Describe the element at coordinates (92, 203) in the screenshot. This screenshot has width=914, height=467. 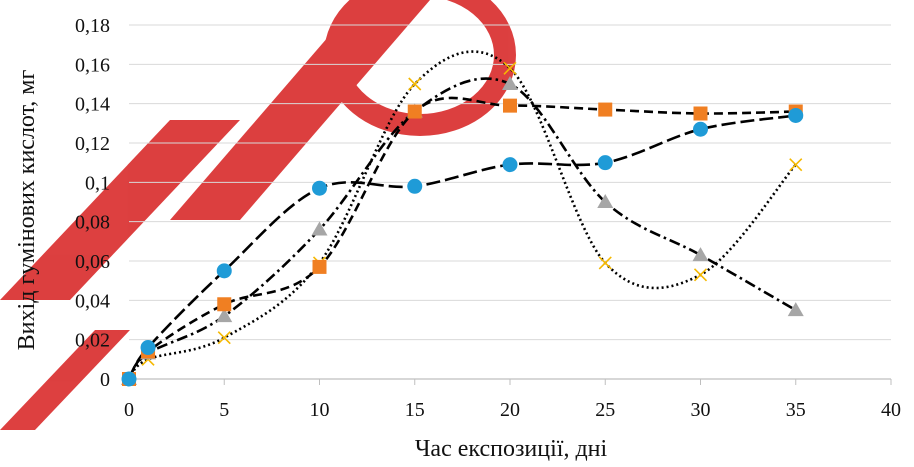
I see `y-tick-labels: 0 0,02 0,04 0,06 0,08 0,1 0,12 0,14 0,16 0,18` at that location.